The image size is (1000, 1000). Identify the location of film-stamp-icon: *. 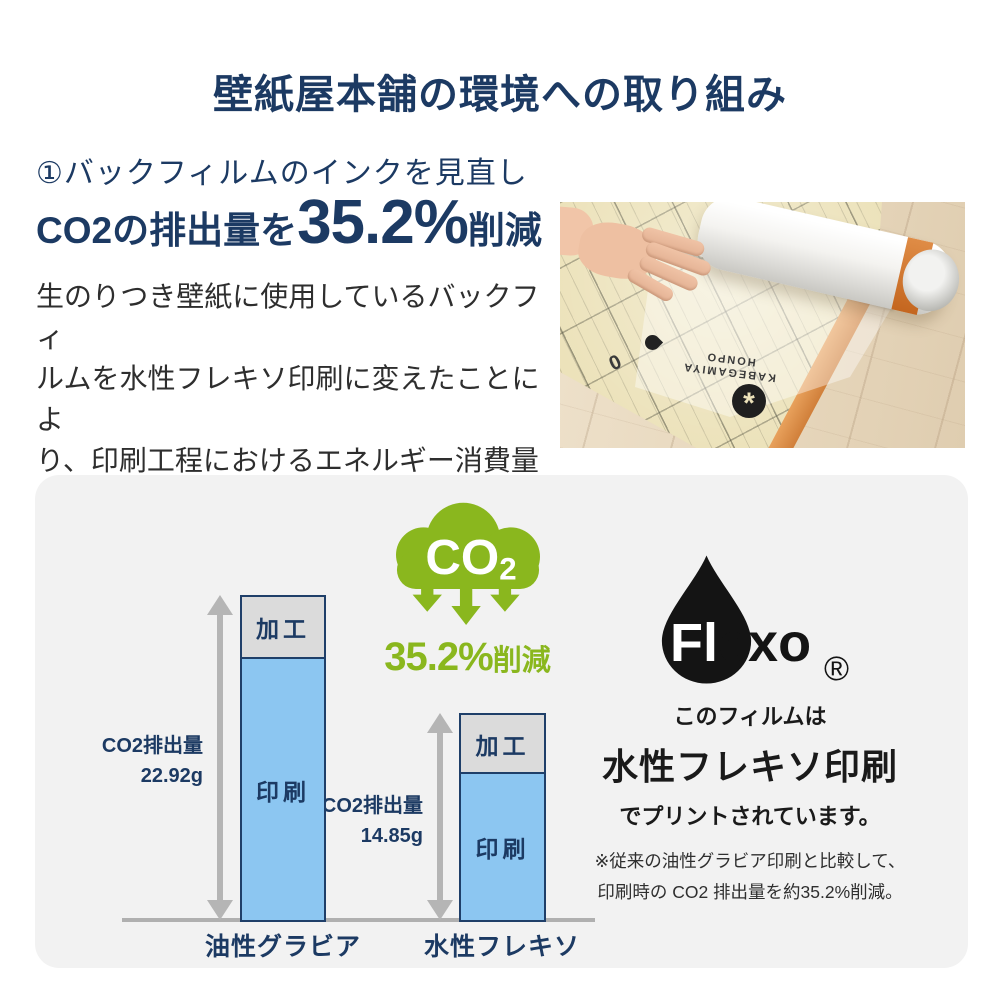
(749, 402).